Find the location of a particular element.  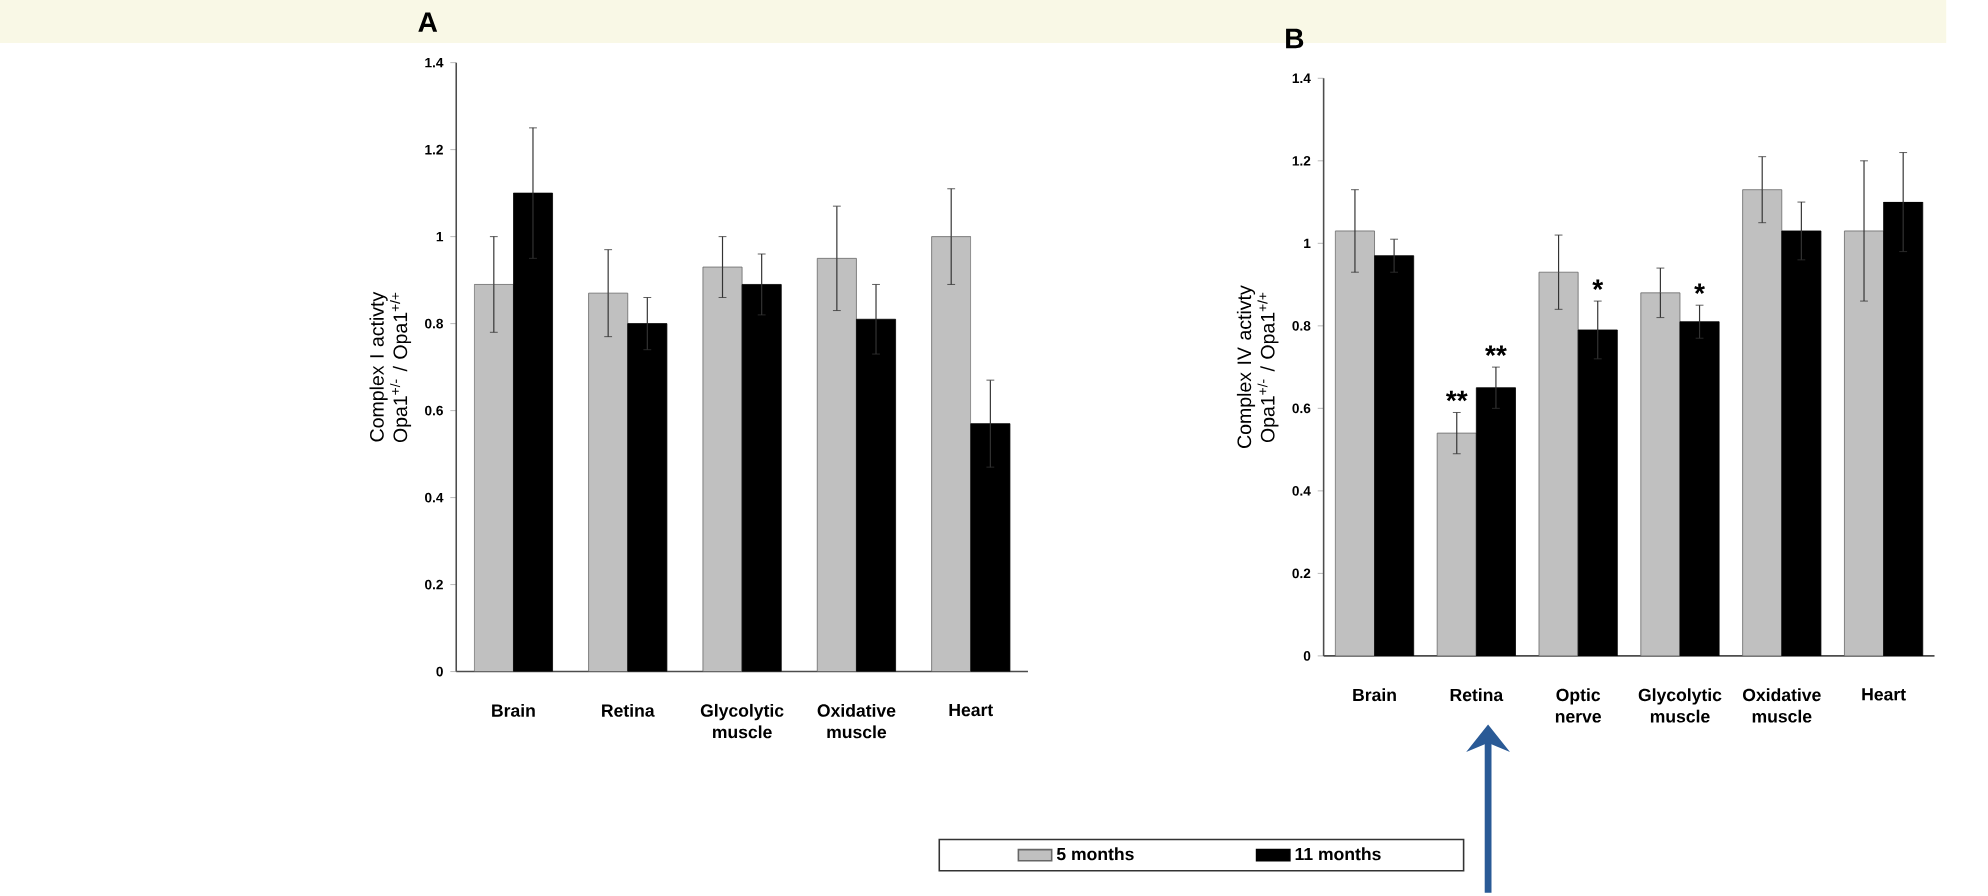

legend-label: 11 months is located at coordinates (1338, 854).